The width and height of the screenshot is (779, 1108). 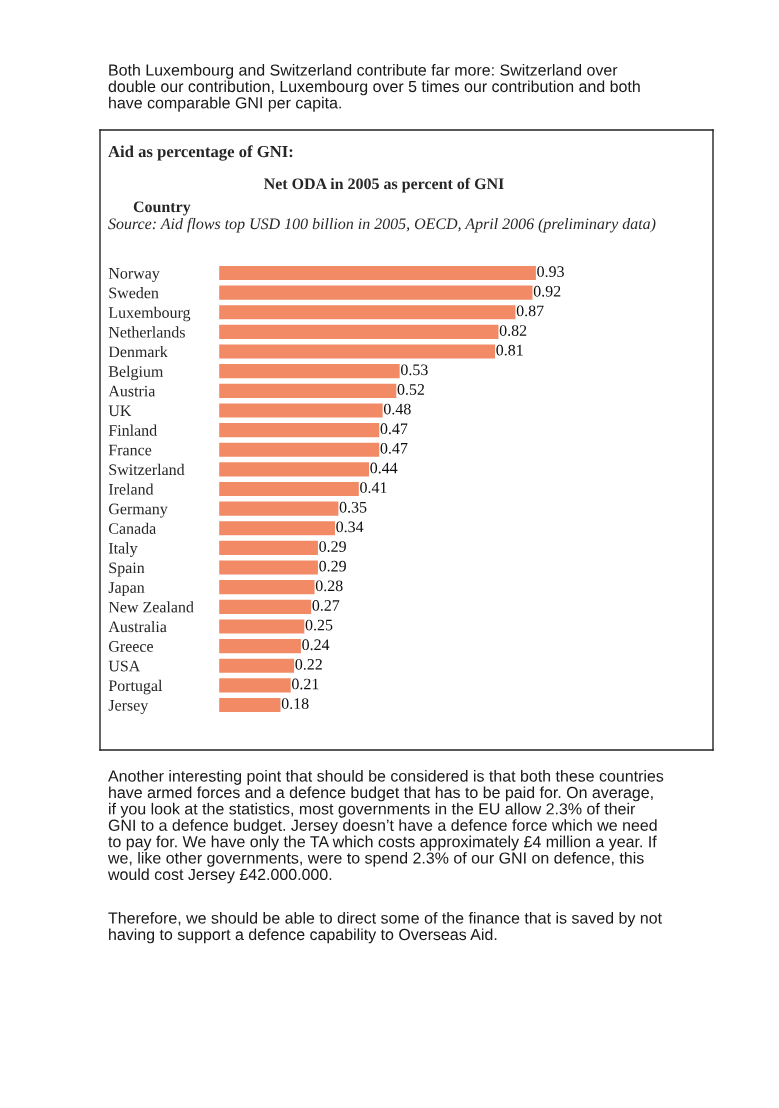 What do you see at coordinates (128, 707) in the screenshot?
I see `y-tick-label: Jersey` at bounding box center [128, 707].